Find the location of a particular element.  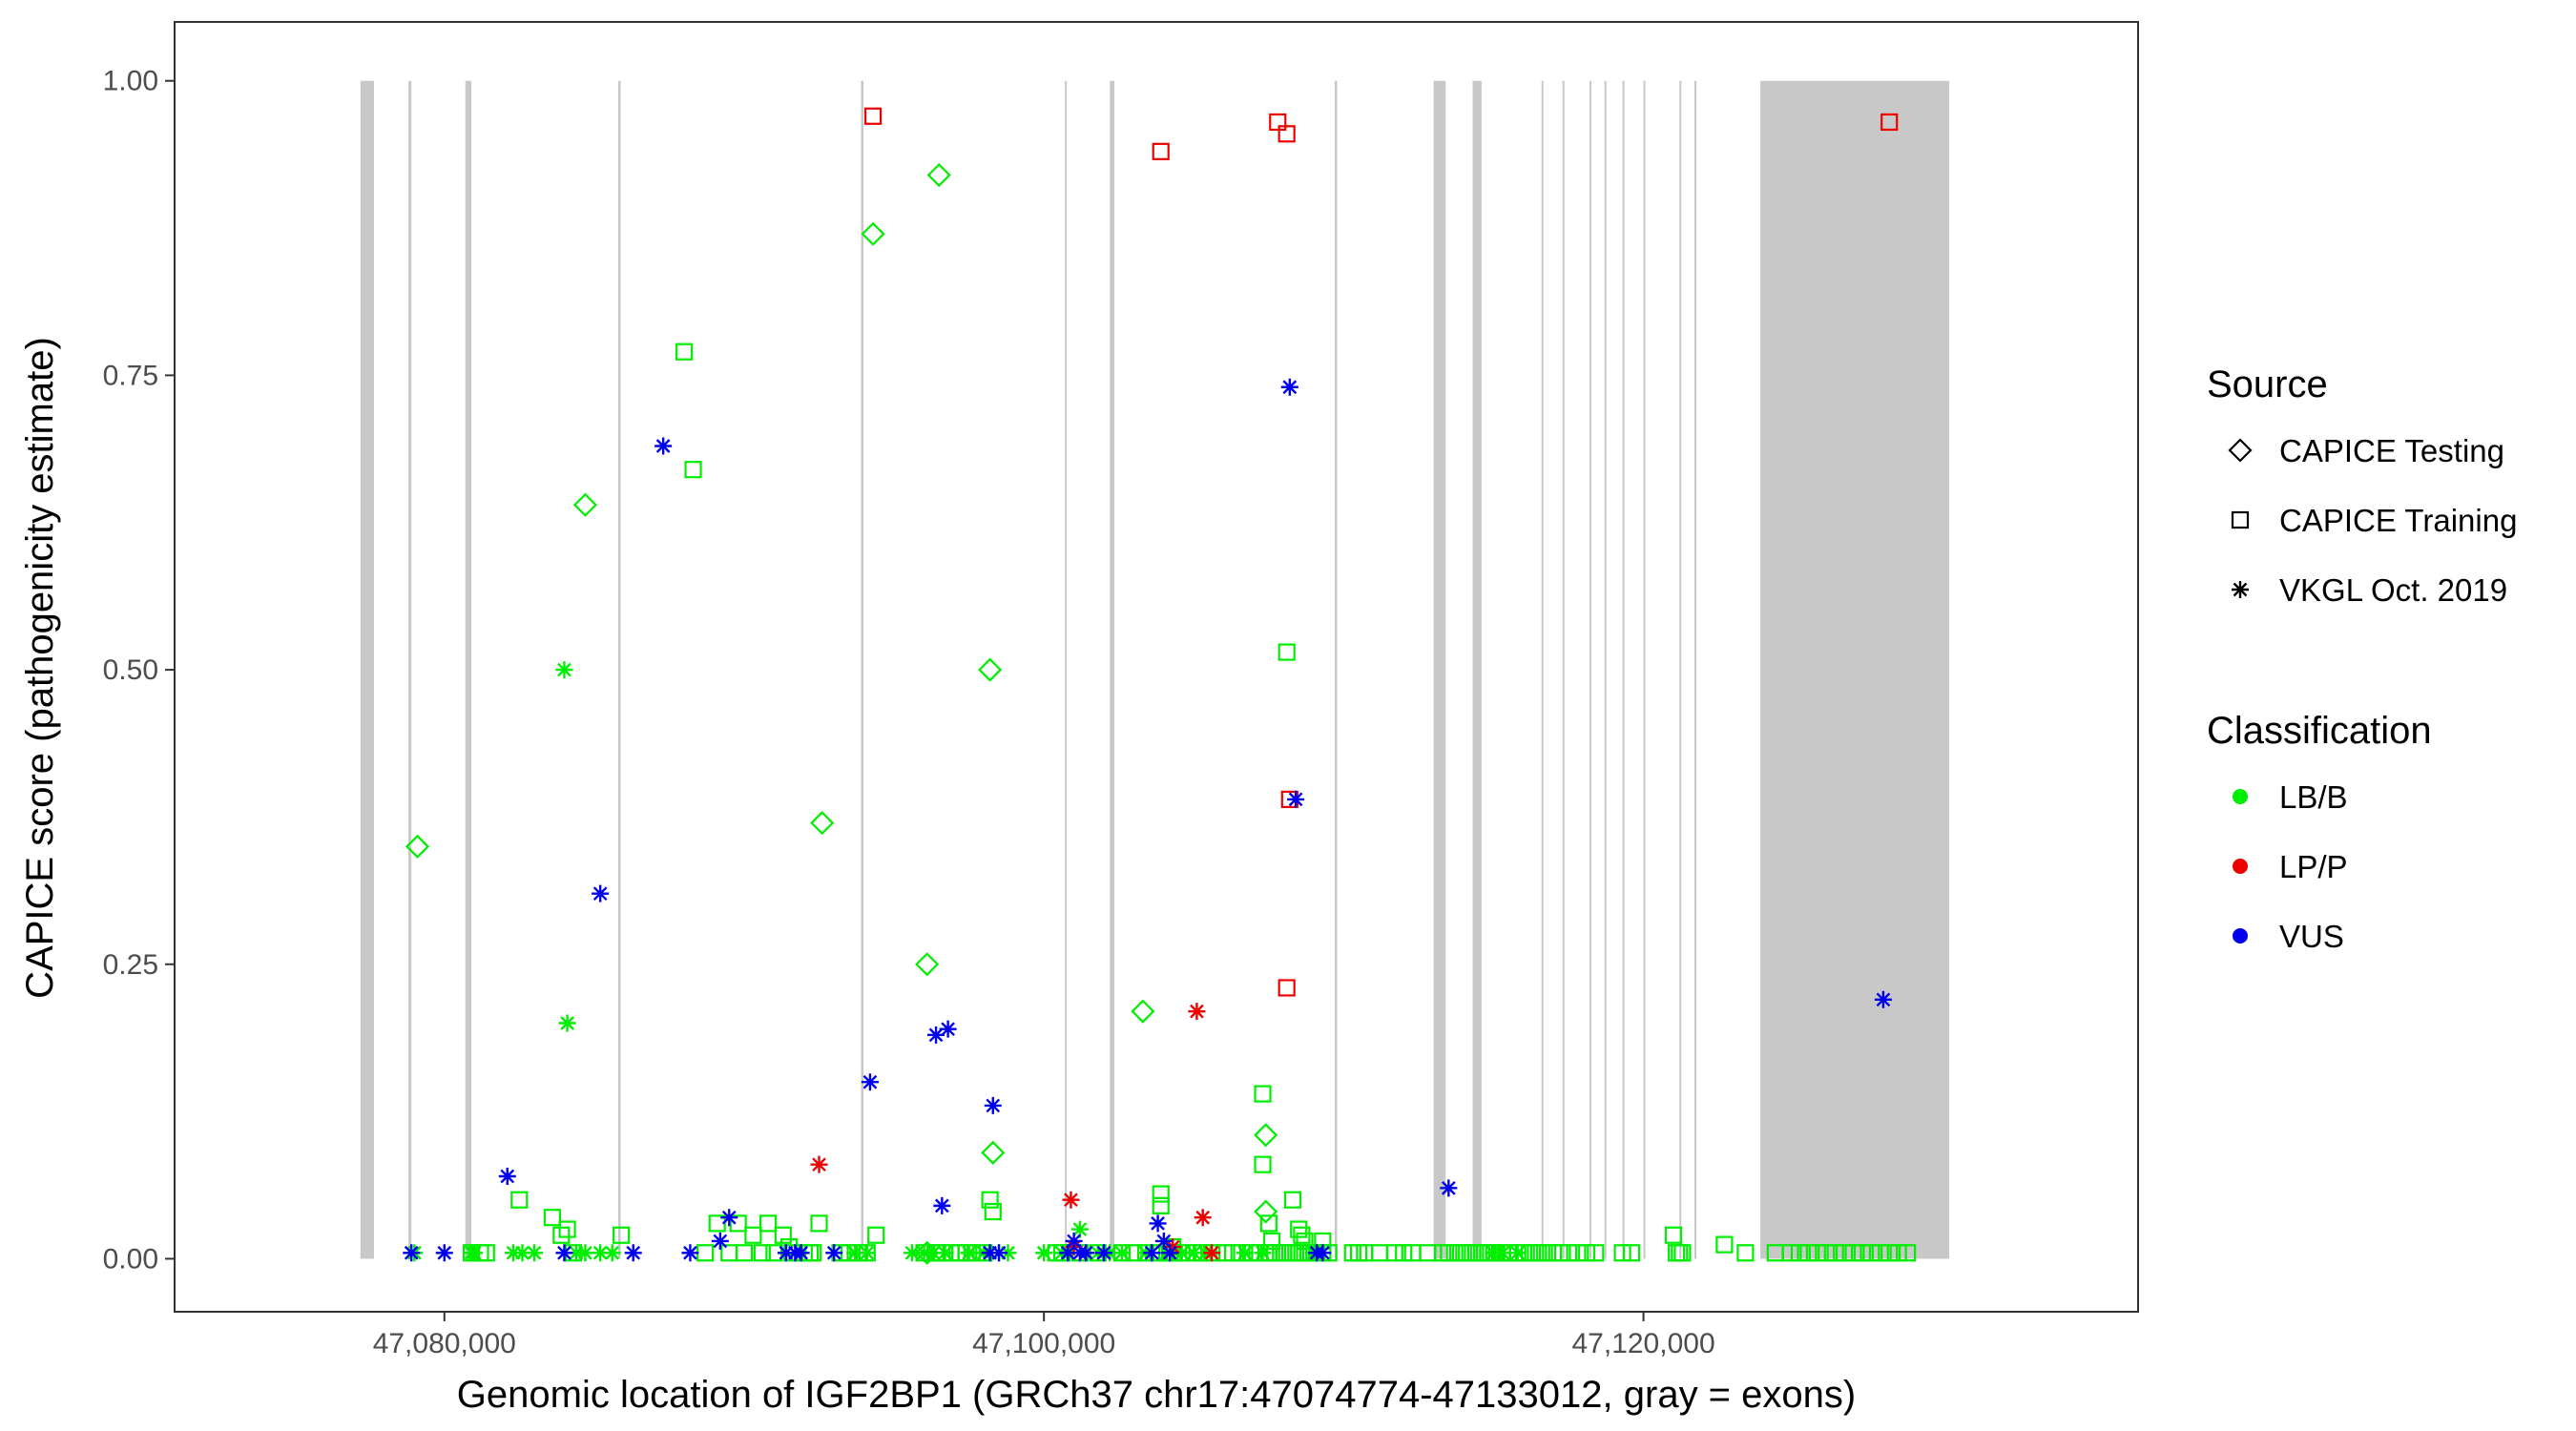

legend-classification-items: LB/B LP/P VUS is located at coordinates (2290, 866).